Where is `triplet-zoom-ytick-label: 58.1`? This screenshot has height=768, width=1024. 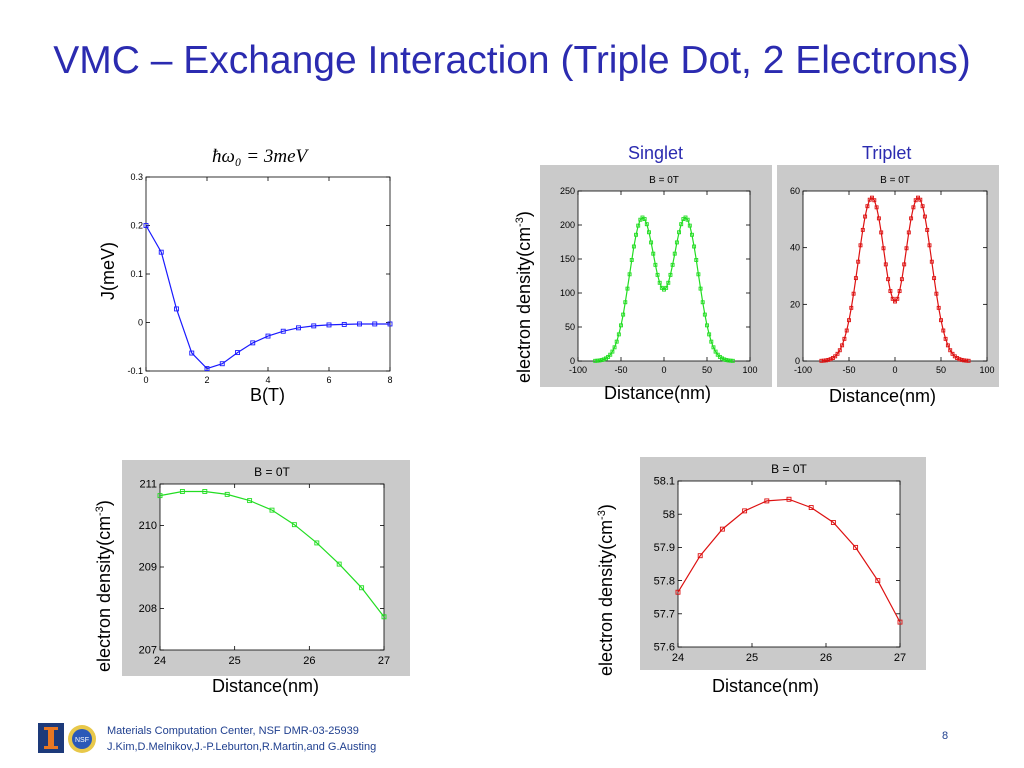 triplet-zoom-ytick-label: 58.1 is located at coordinates (664, 482).